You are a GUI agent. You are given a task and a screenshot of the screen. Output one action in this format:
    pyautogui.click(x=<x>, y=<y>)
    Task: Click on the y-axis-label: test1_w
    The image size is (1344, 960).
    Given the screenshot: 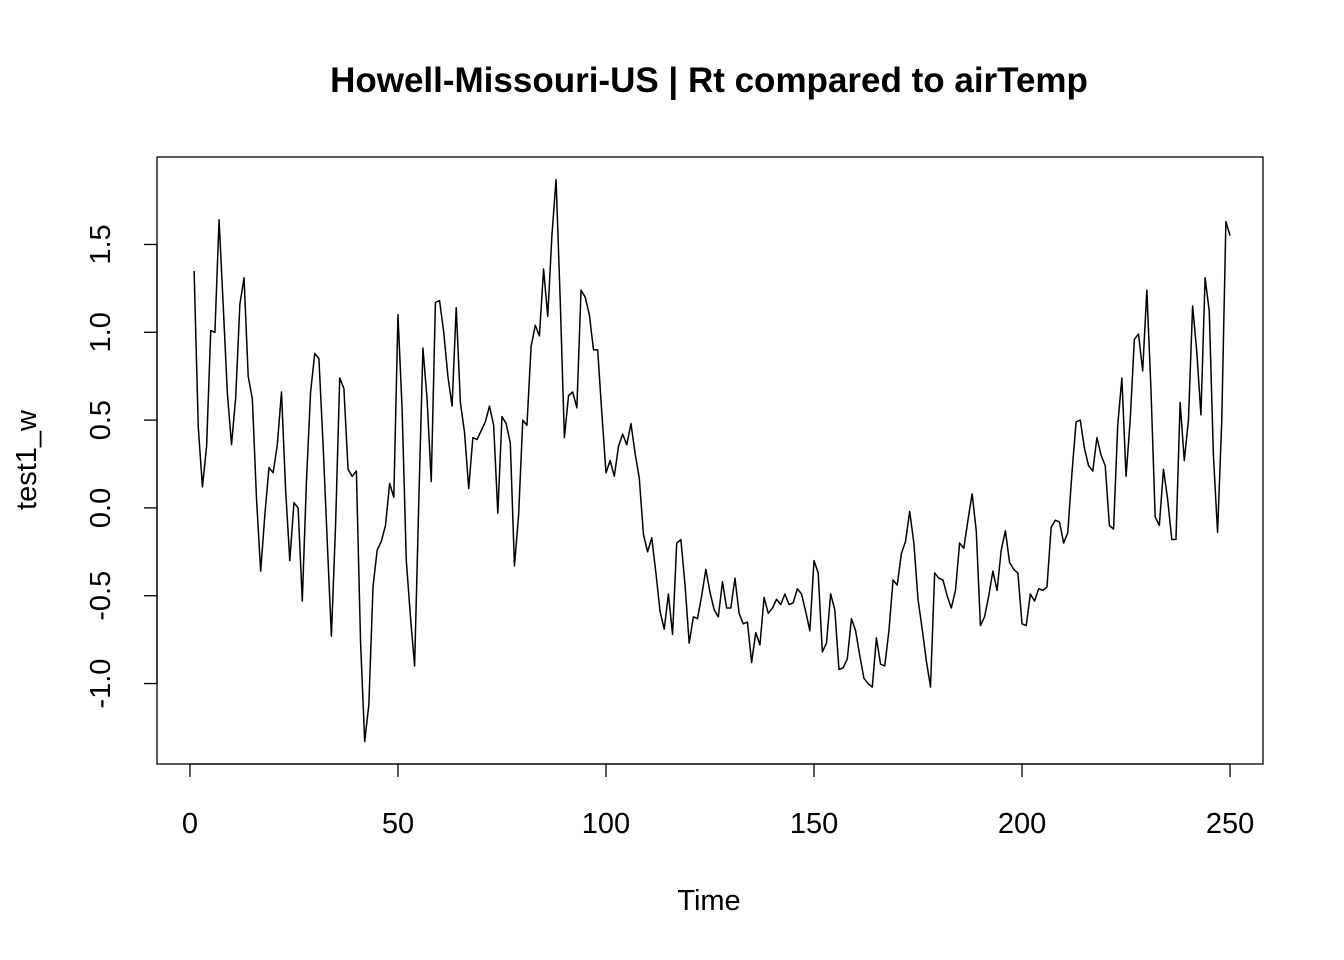 What is the action you would take?
    pyautogui.click(x=27, y=459)
    